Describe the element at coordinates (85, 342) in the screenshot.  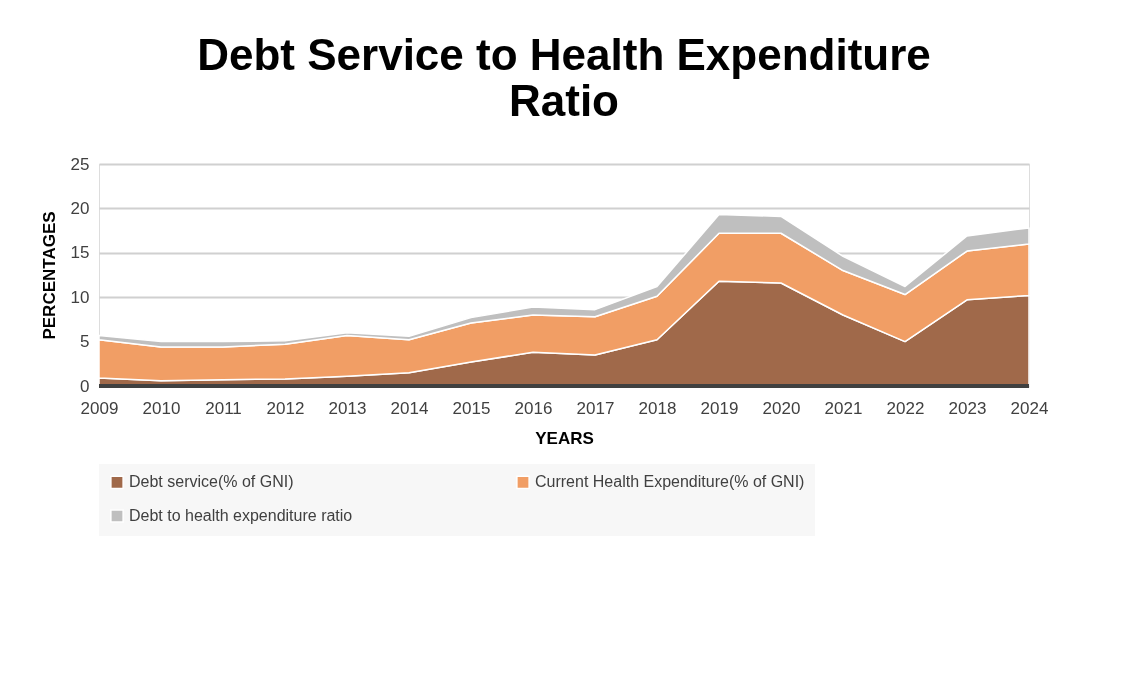
I see `y-tick-label: 5` at that location.